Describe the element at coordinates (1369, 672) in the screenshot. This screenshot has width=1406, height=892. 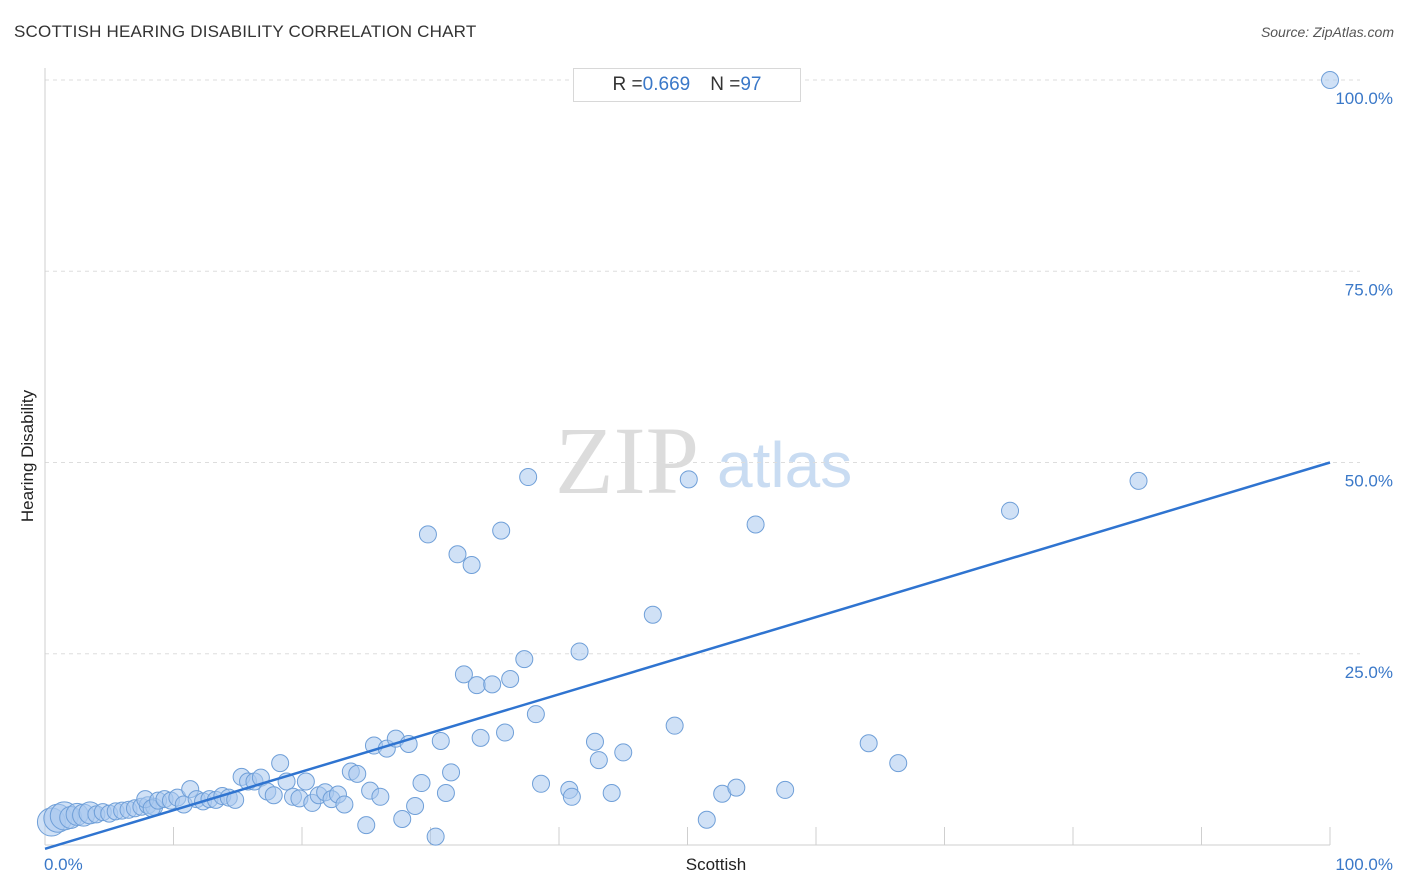
I see `y-tick-label: 25.0%` at that location.